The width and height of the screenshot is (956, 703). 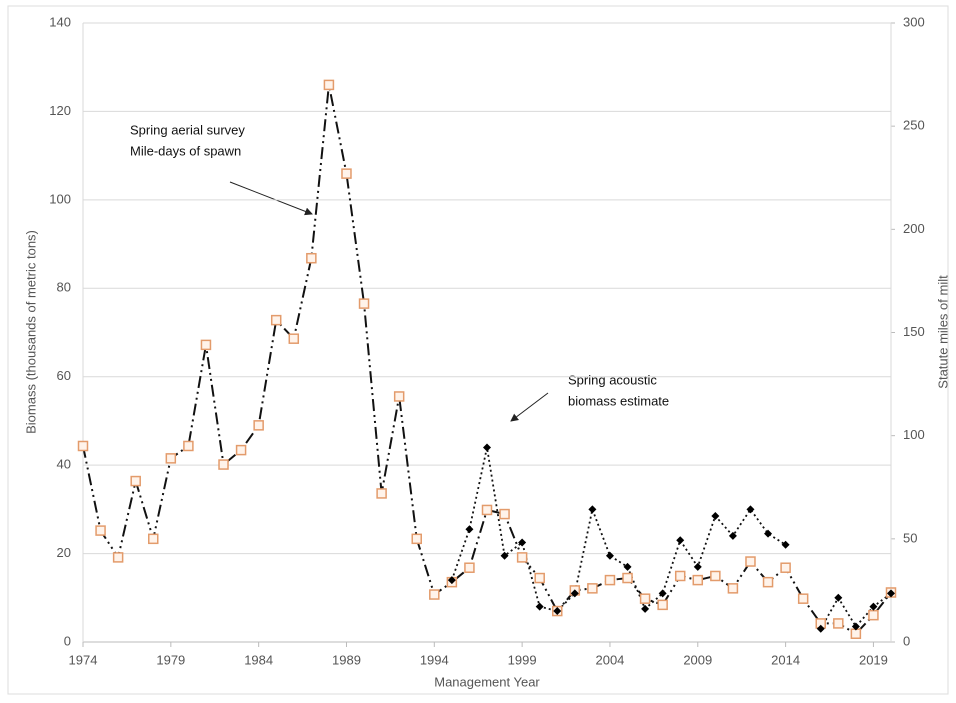 What do you see at coordinates (64, 375) in the screenshot?
I see `y-tick-label: 60` at bounding box center [64, 375].